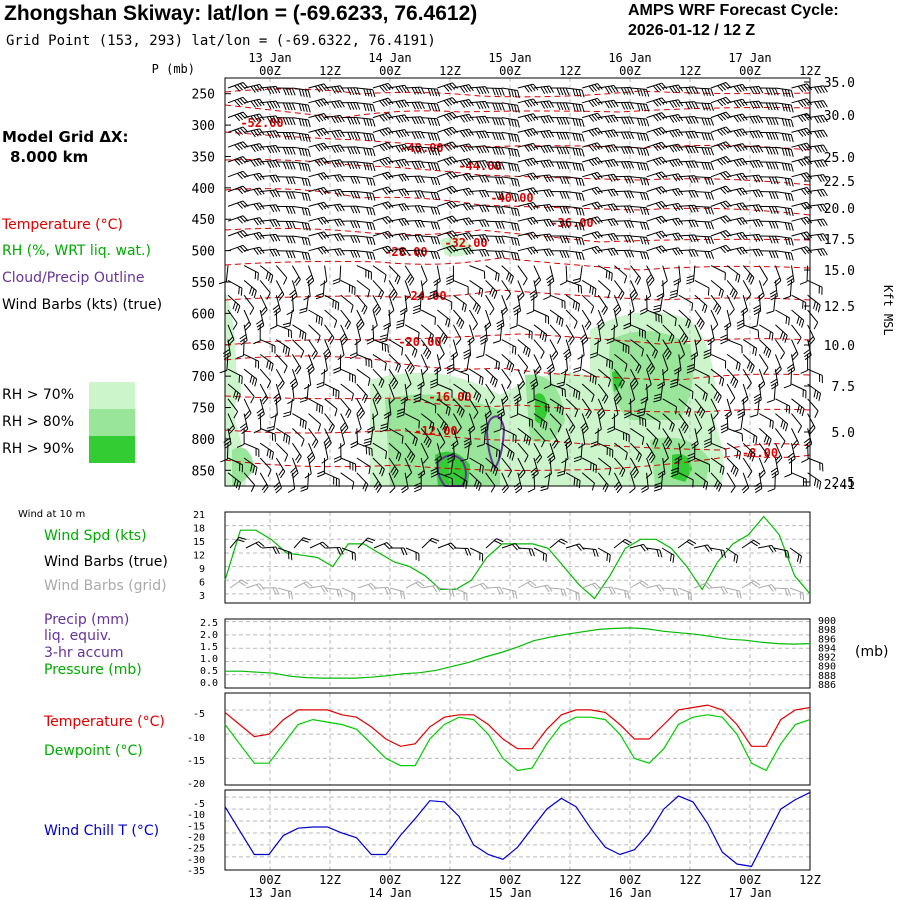 The height and width of the screenshot is (900, 900). What do you see at coordinates (526, 552) in the screenshot?
I see `sfc-wind-barb-true` at bounding box center [526, 552].